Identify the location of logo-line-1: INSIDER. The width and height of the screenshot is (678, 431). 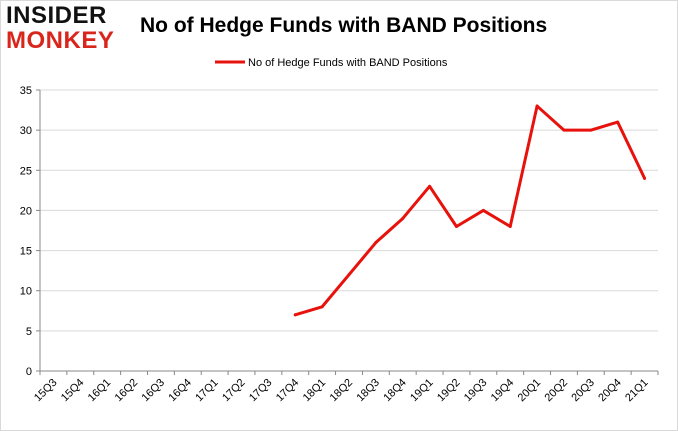
(56, 15).